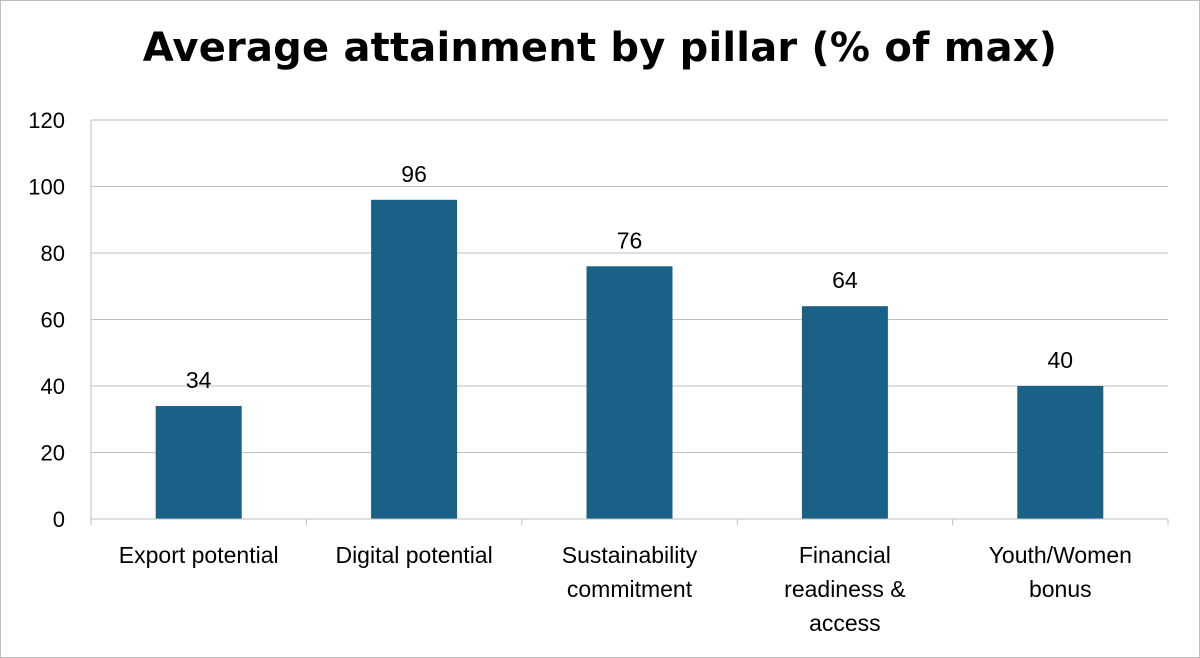  What do you see at coordinates (630, 589) in the screenshot?
I see `x-tick-label-line: commitment` at bounding box center [630, 589].